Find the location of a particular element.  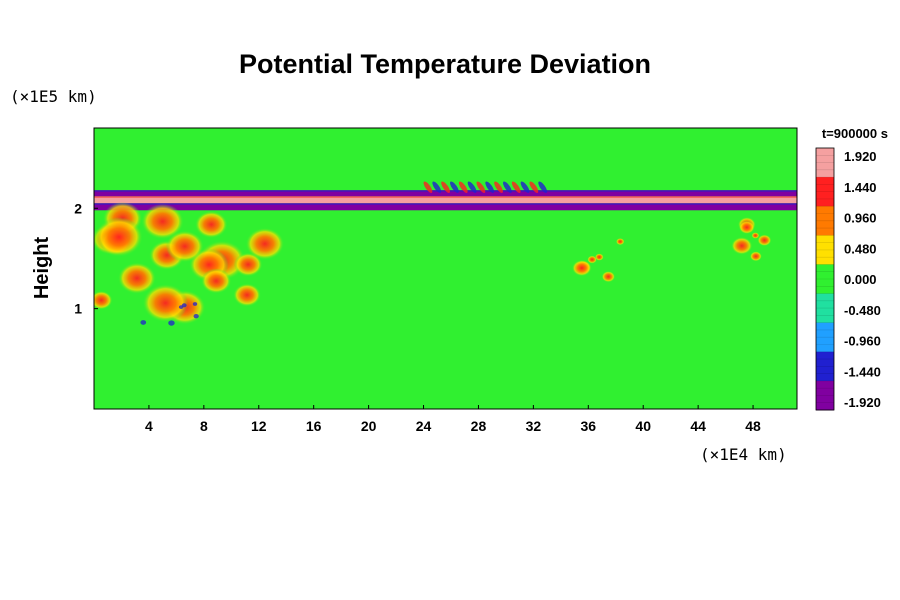

x-tick-label: 28 is located at coordinates (479, 426).